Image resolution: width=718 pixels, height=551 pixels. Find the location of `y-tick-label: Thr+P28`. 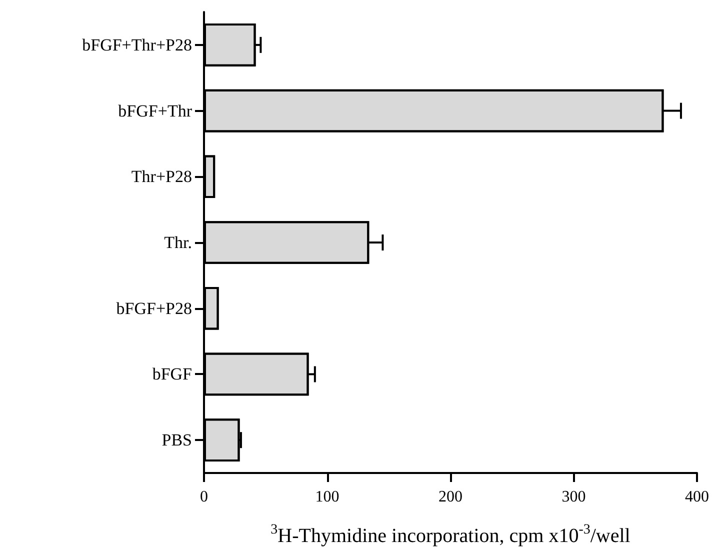

y-tick-label: Thr+P28 is located at coordinates (161, 176).